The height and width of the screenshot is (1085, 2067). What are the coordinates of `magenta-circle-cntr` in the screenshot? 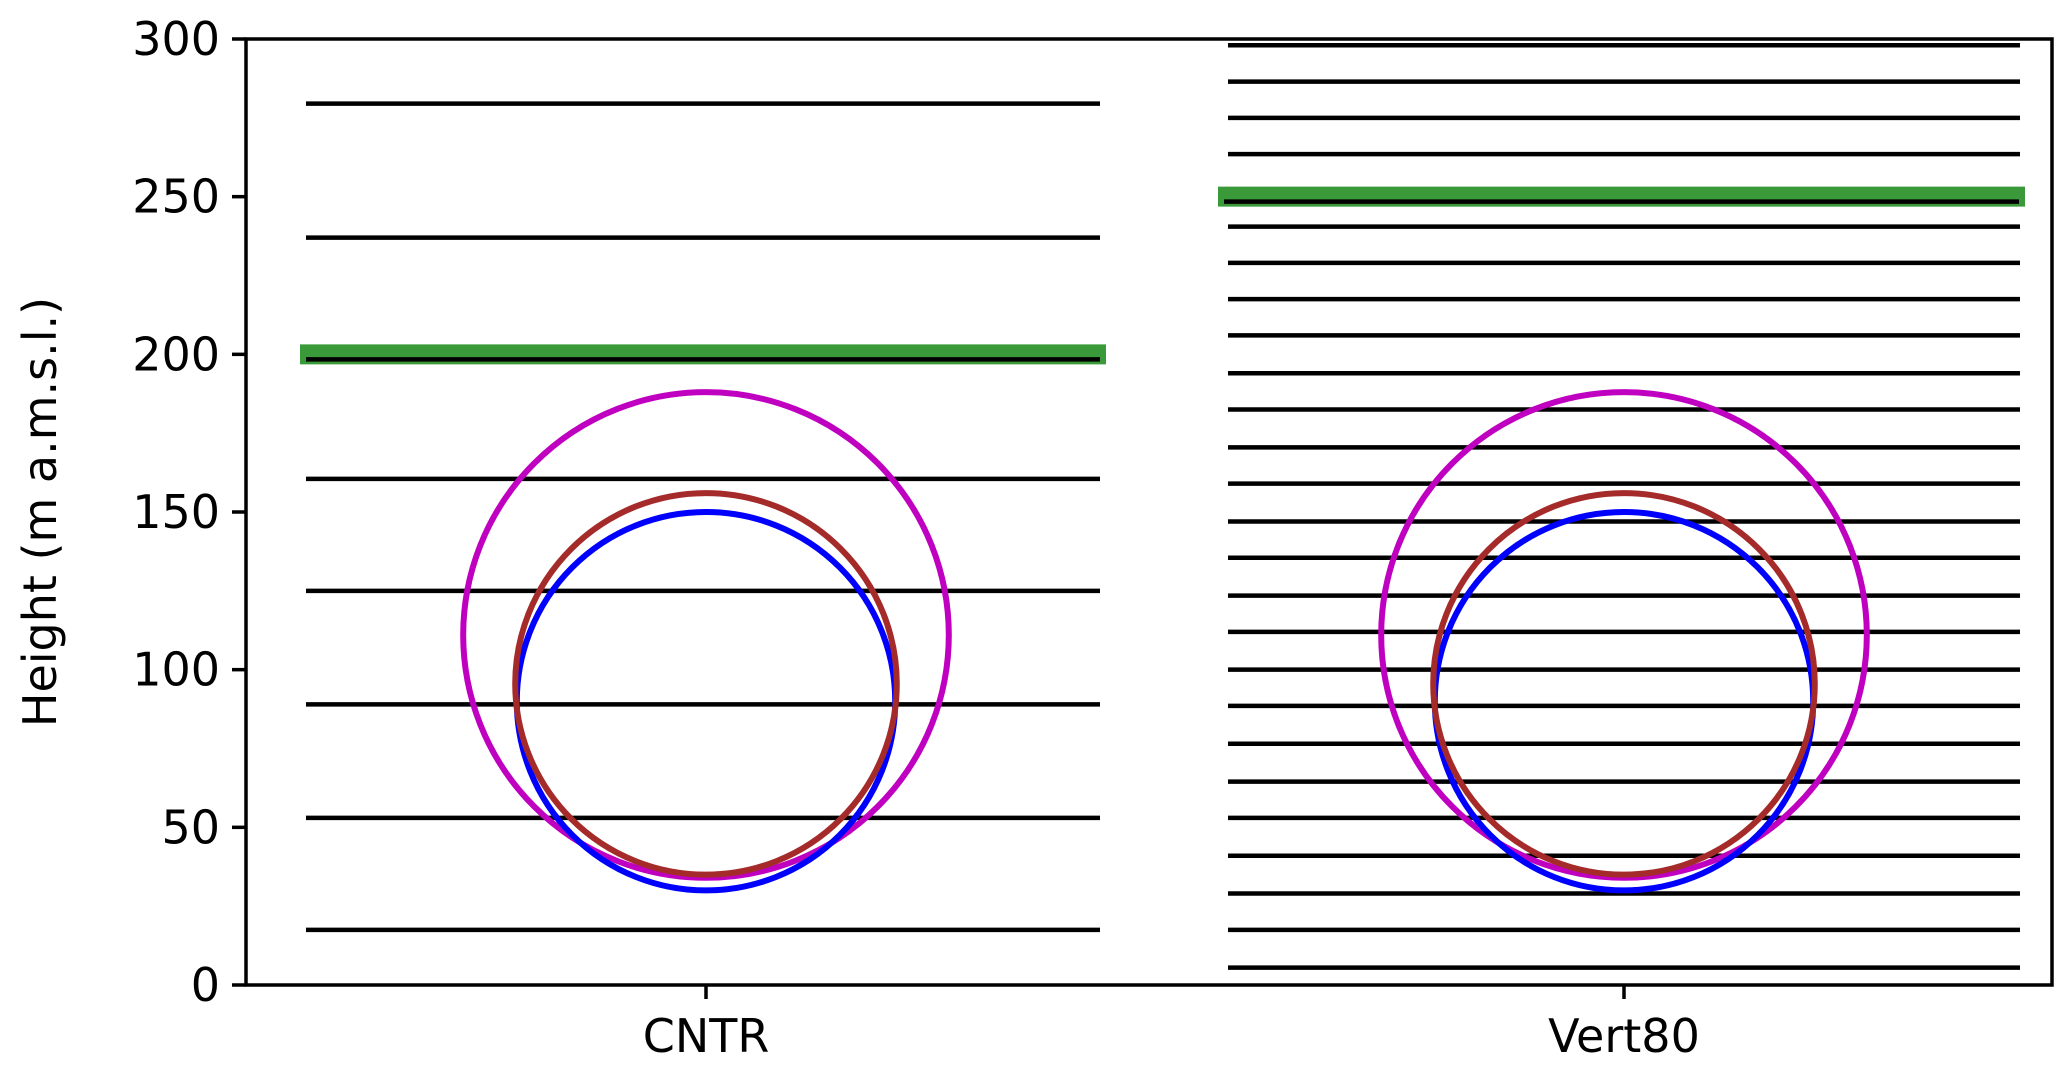 It's located at (706, 635).